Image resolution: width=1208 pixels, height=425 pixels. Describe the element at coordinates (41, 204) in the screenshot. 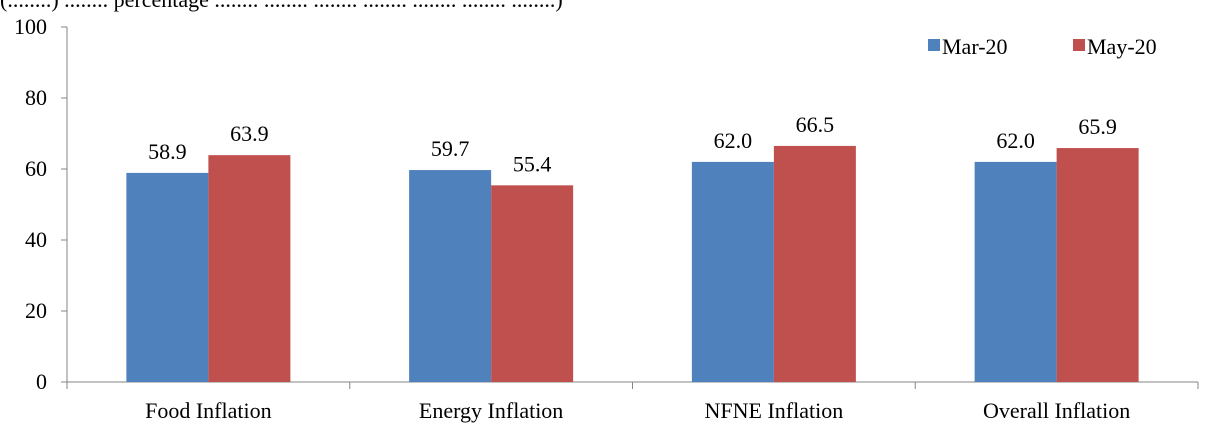

I see `y-axis: 0 20 40 60 80 100` at that location.